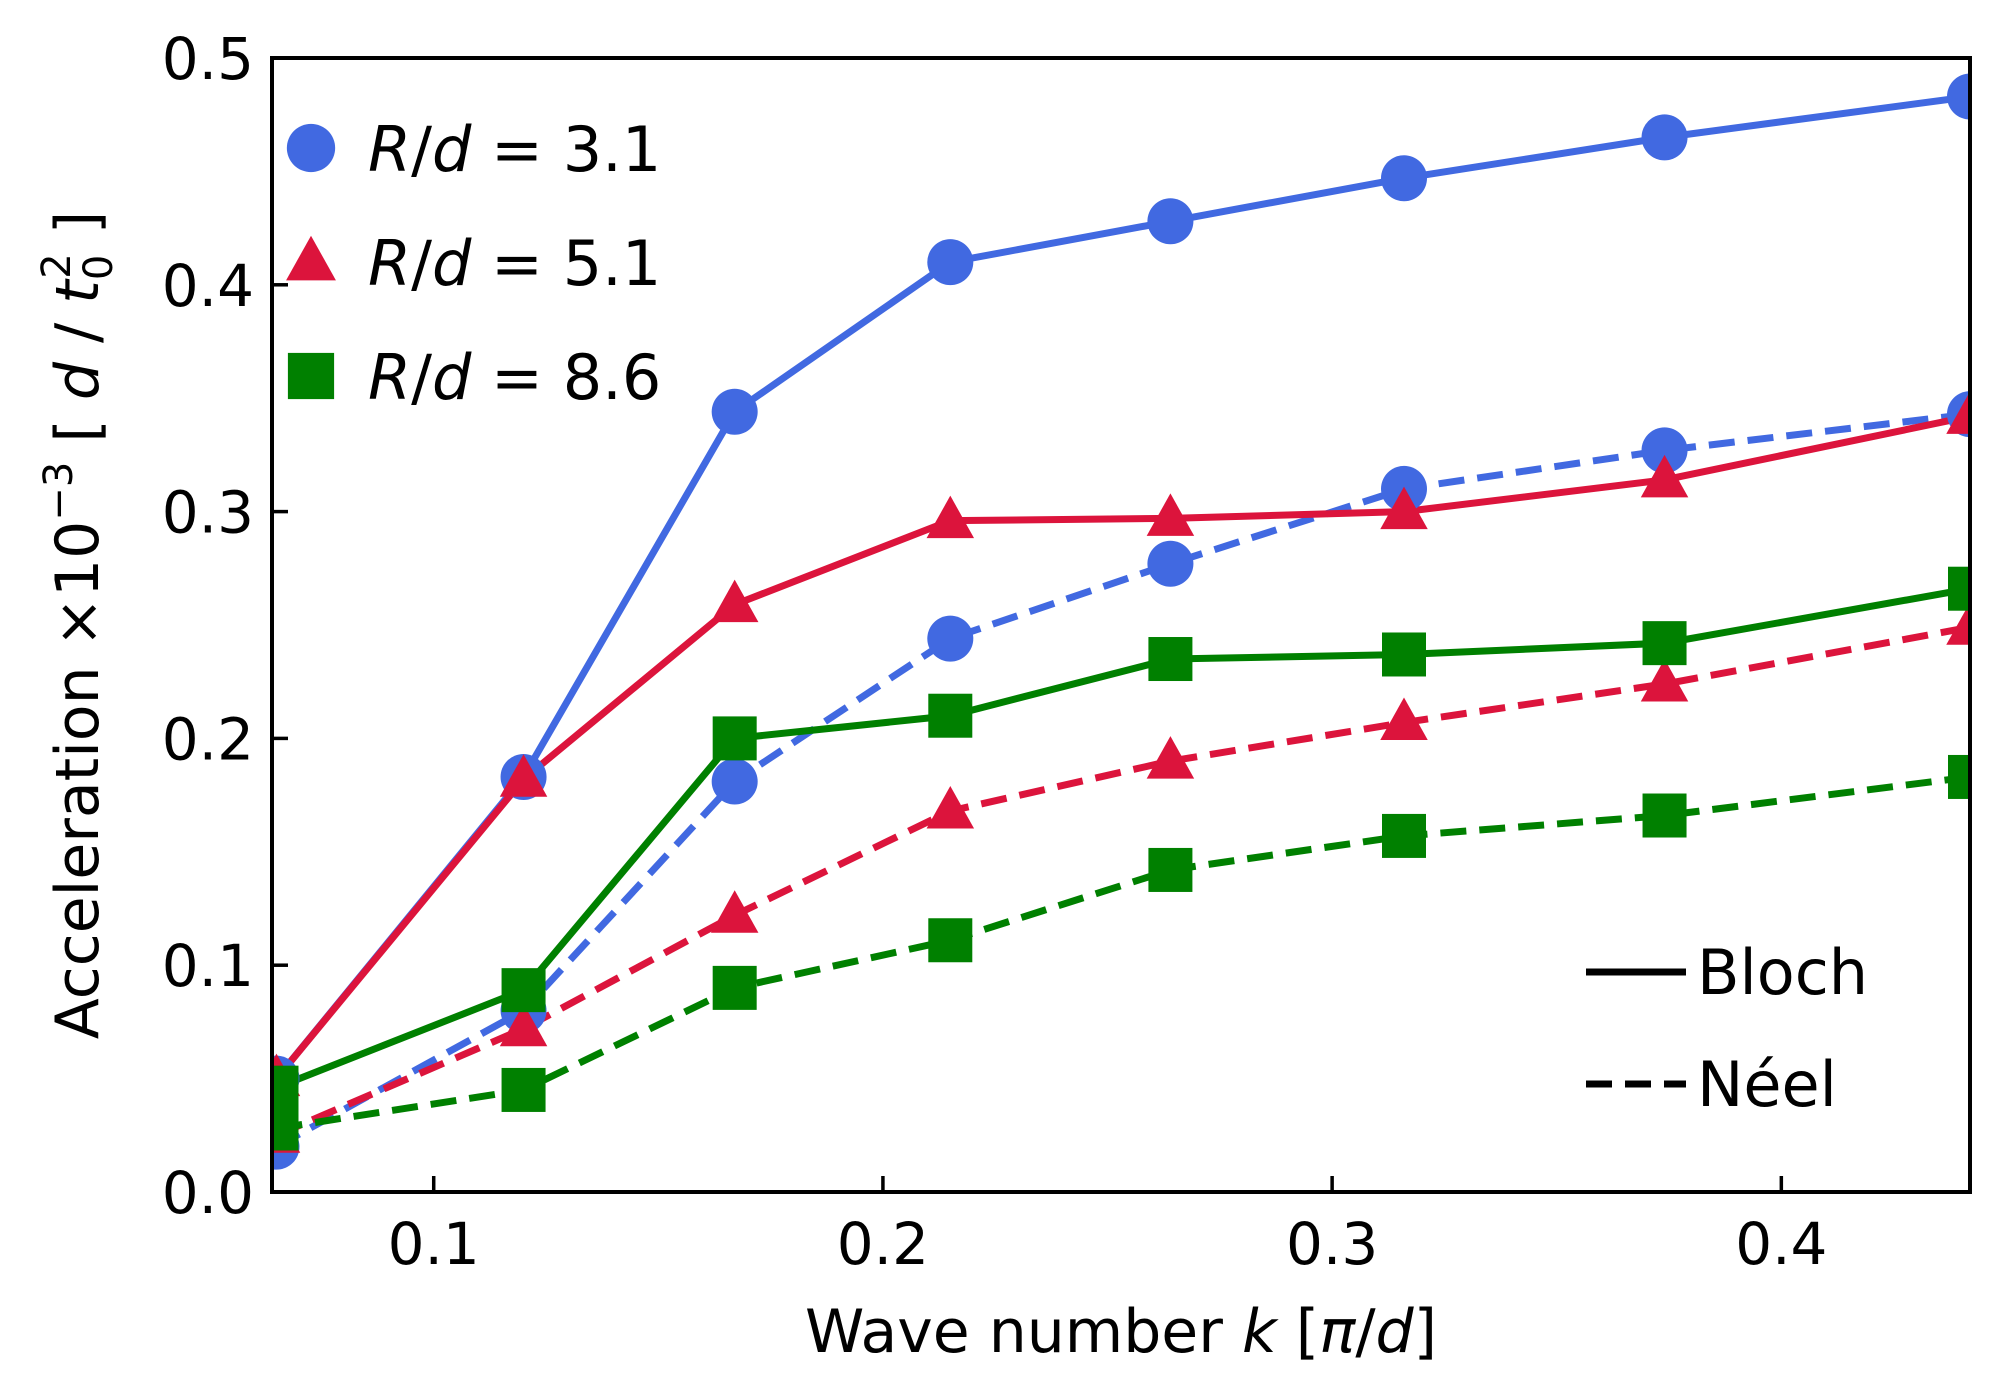 This screenshot has width=1998, height=1398. Describe the element at coordinates (78, 625) in the screenshot. I see `y-axis-title: Acceleration ×10−3 [ d / t02 ]` at that location.